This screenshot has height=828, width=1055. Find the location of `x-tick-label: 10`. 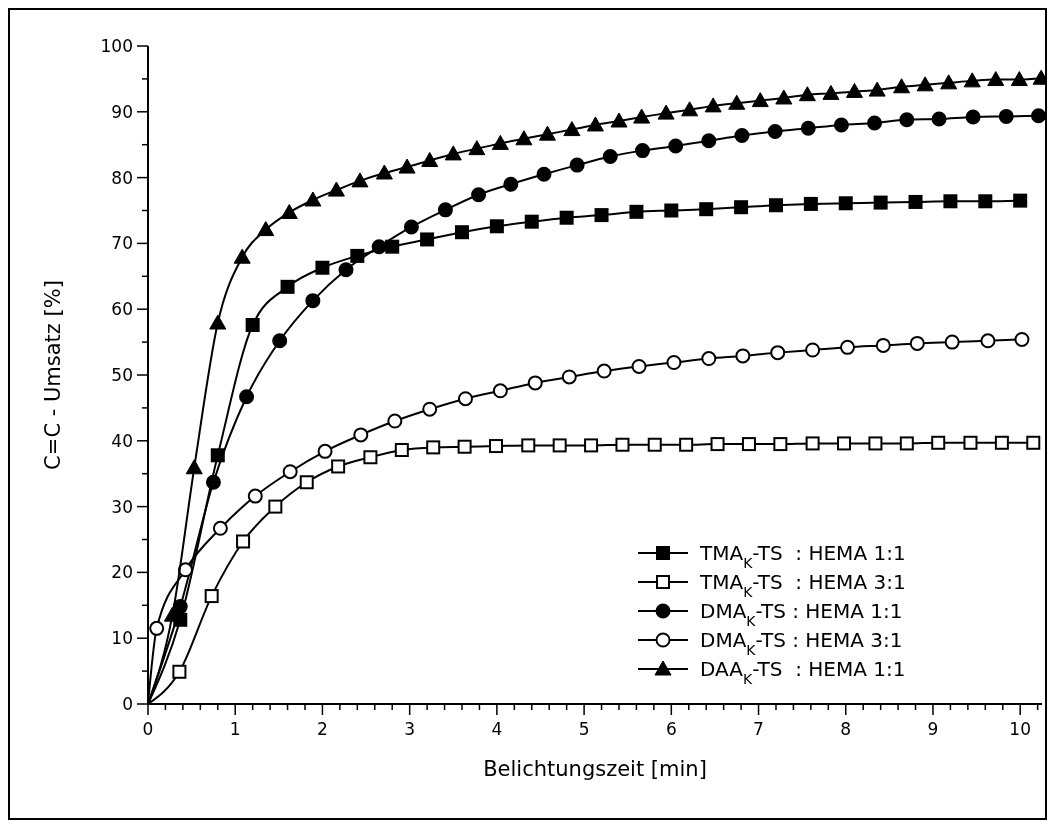

x-tick-label: 10 is located at coordinates (1020, 729).